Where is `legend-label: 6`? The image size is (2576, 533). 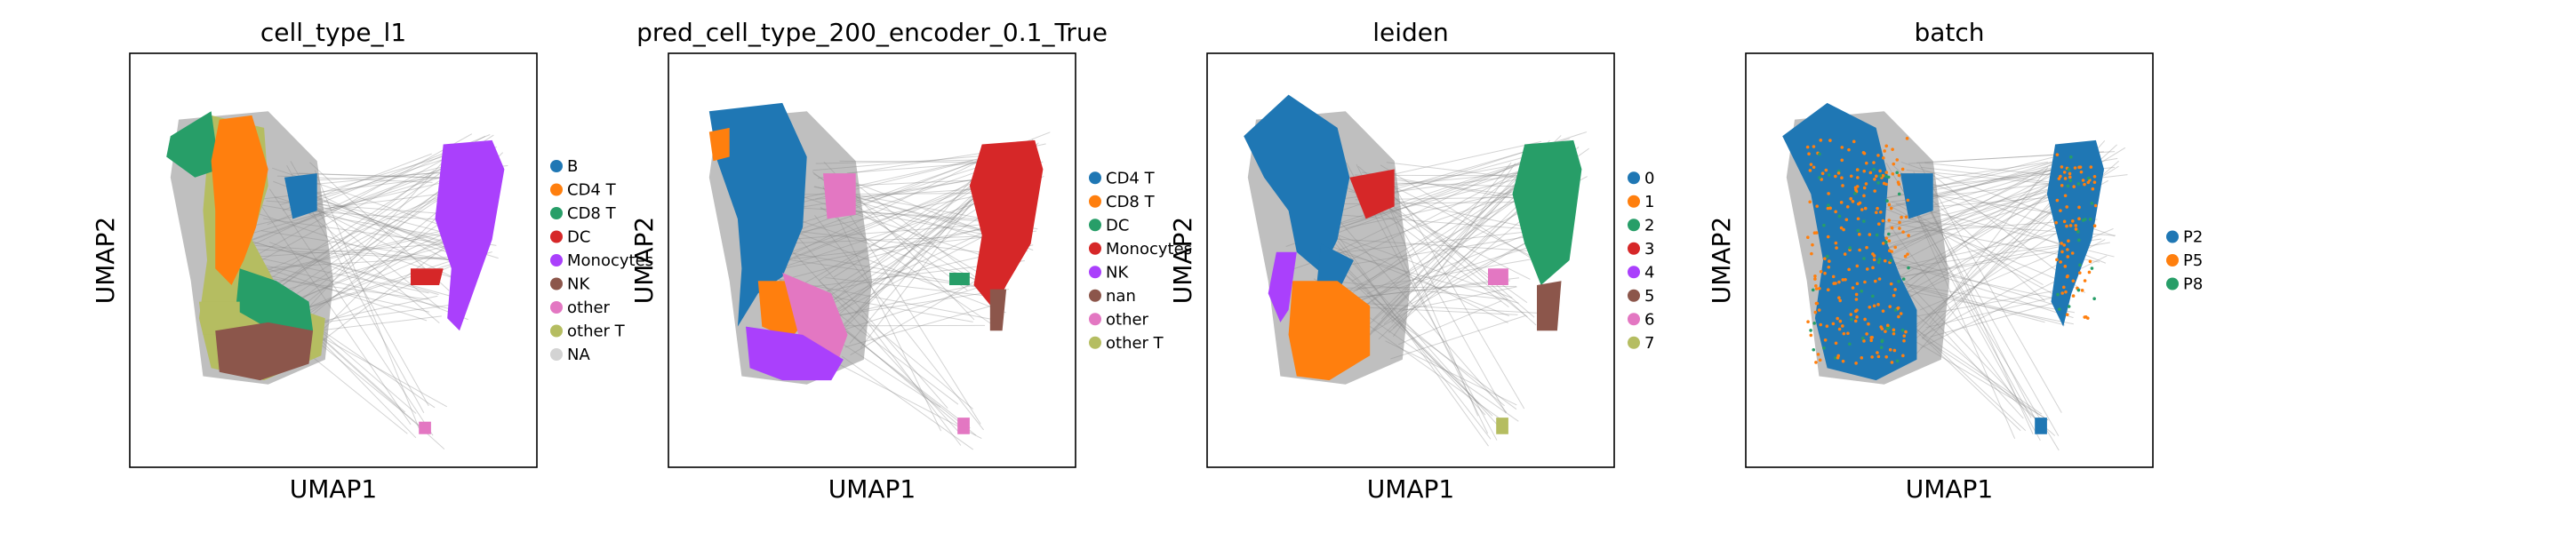 legend-label: 6 is located at coordinates (1649, 319).